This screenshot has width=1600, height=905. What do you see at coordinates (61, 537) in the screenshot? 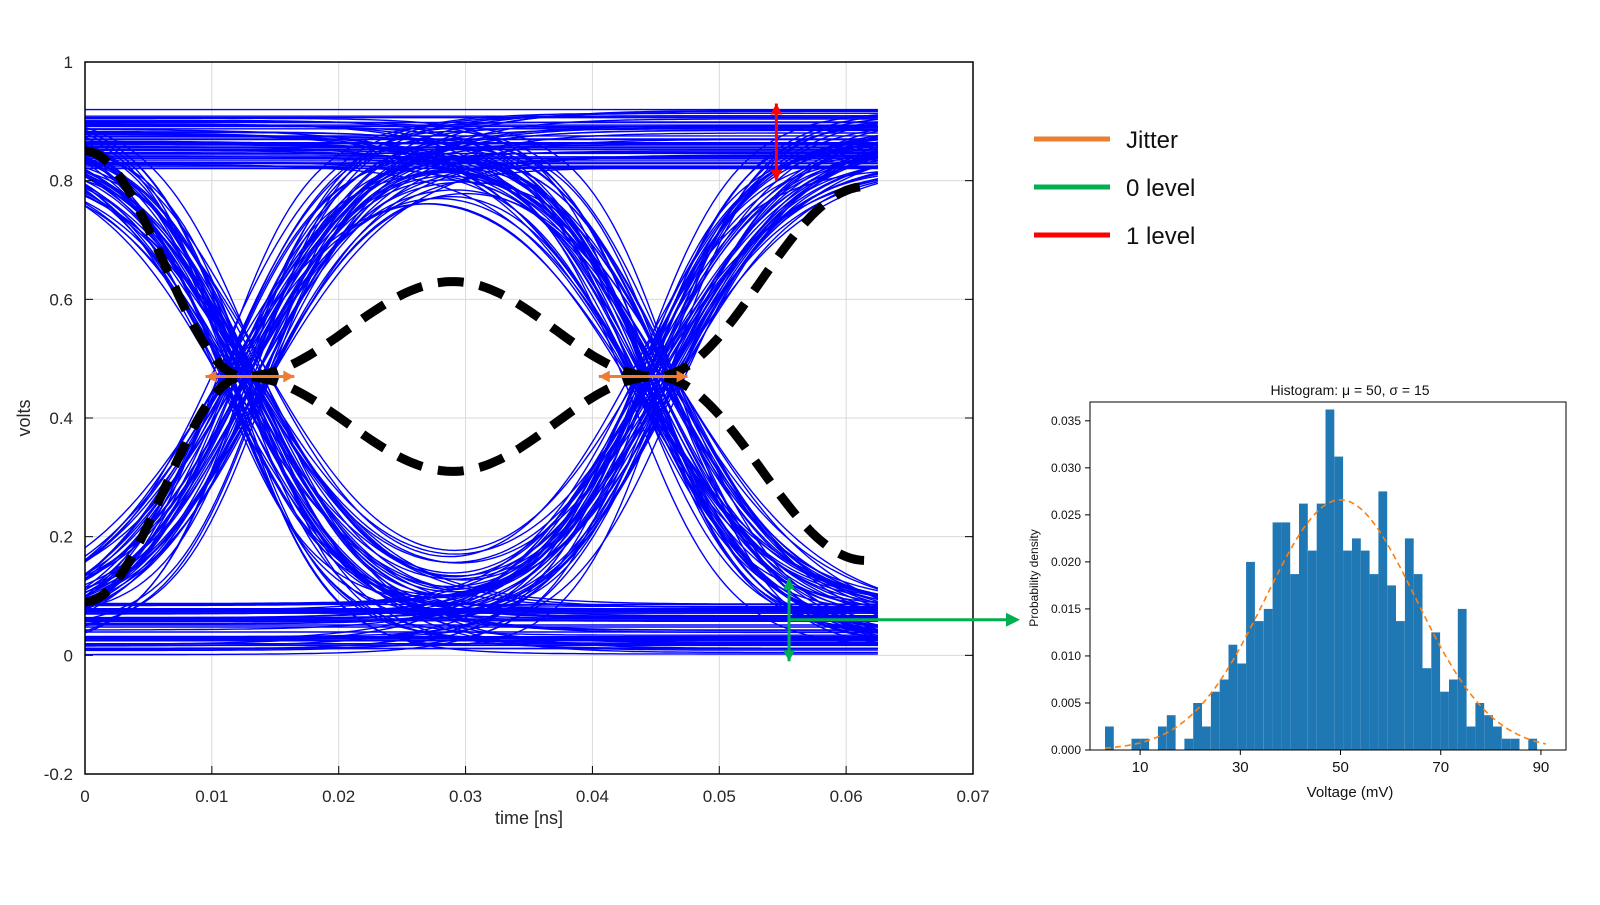
I see `eye-y-tick-label: 0.2` at bounding box center [61, 537].